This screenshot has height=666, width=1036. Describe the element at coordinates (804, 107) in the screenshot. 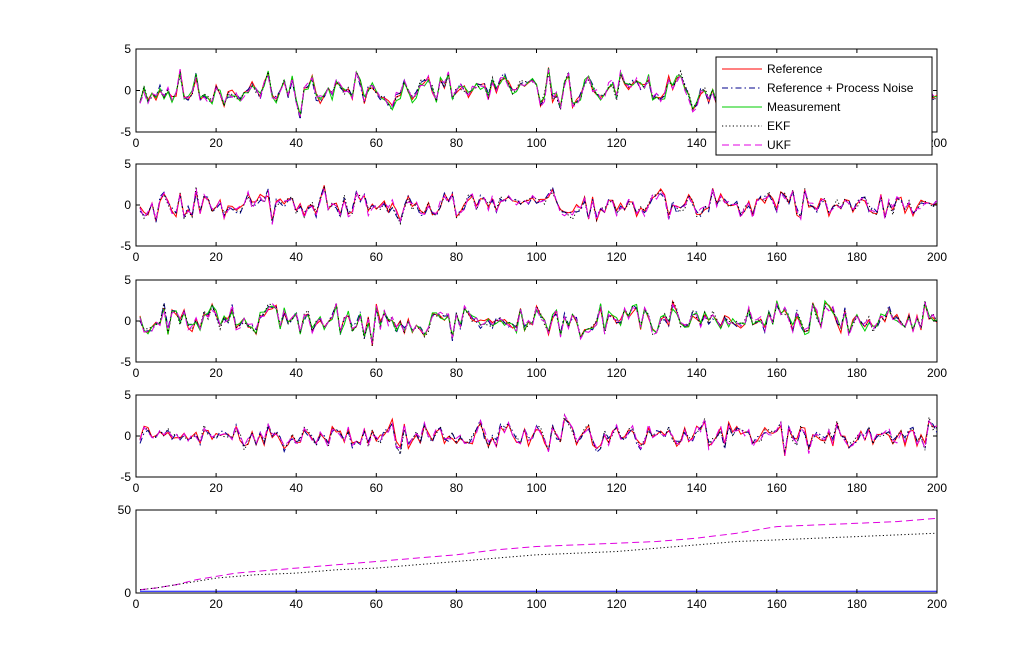

I see `legend-label: Measurement` at that location.